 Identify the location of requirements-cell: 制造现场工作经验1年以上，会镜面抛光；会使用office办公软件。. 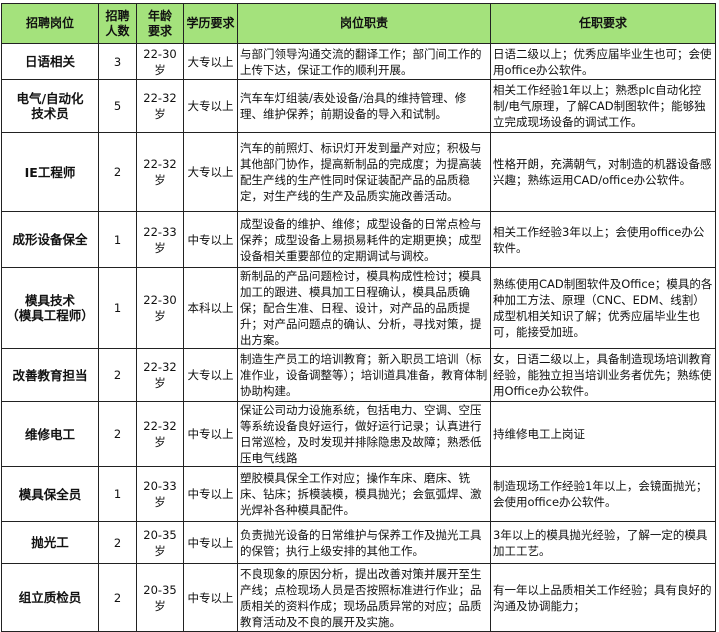
(603, 494).